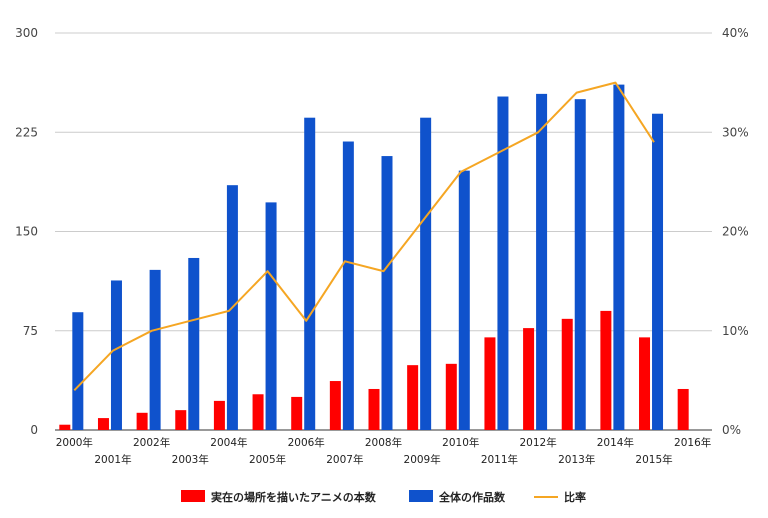 The width and height of the screenshot is (768, 518). Describe the element at coordinates (735, 232) in the screenshot. I see `y-tick-right: 20%` at that location.